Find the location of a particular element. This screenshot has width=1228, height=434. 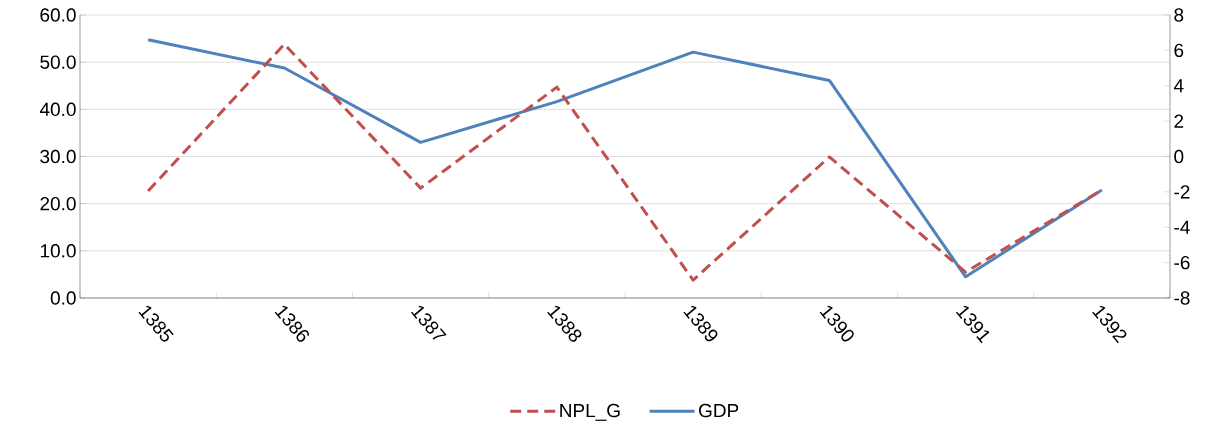

y2-tick-label: -6 is located at coordinates (1182, 262).